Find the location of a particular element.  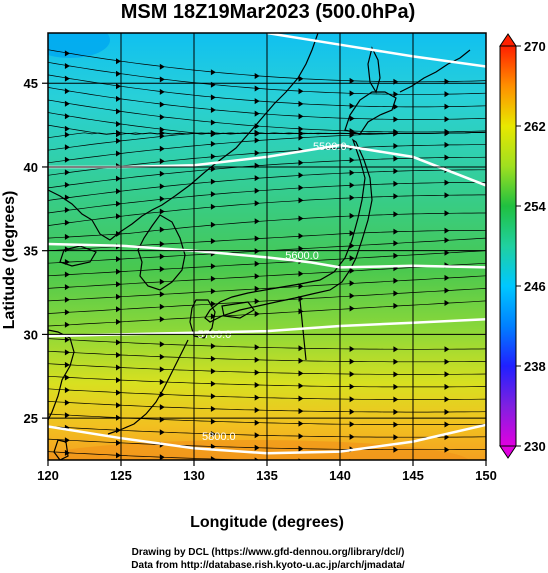

shikoku-coast is located at coordinates (238, 310).